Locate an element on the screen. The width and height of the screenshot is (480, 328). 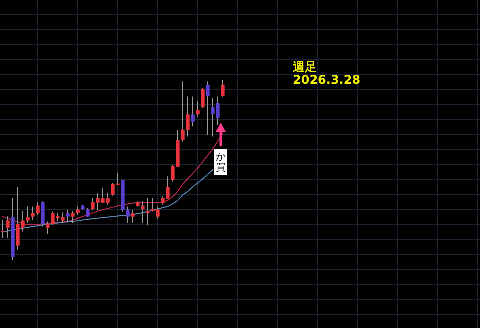
chart-title: 週足 is located at coordinates (304, 67).